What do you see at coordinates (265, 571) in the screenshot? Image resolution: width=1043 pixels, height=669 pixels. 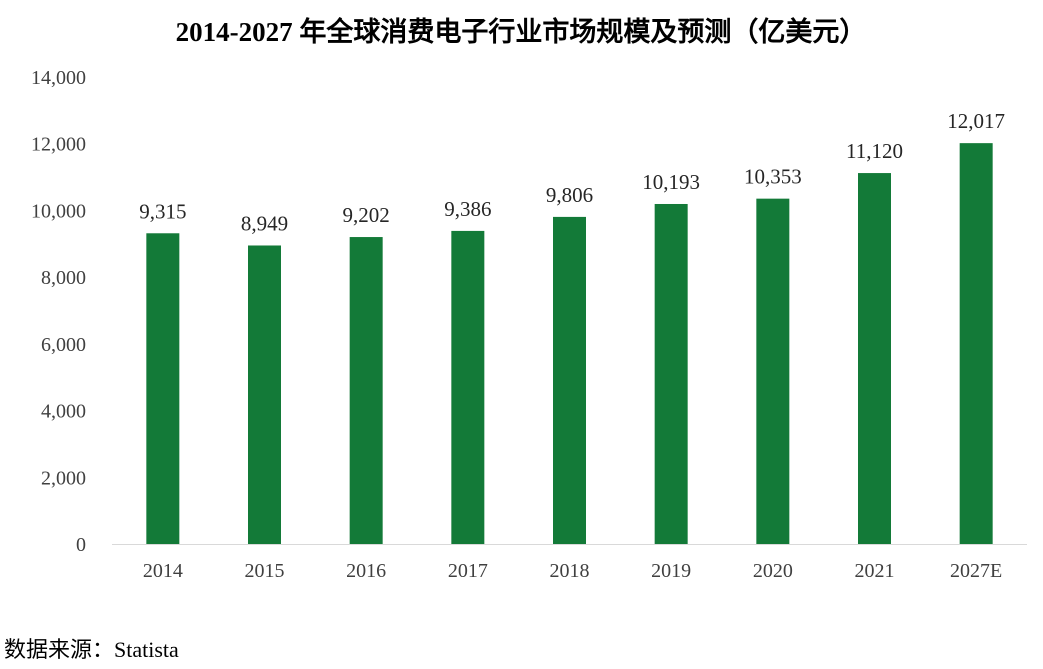 I see `x-tick-label: 2015` at bounding box center [265, 571].